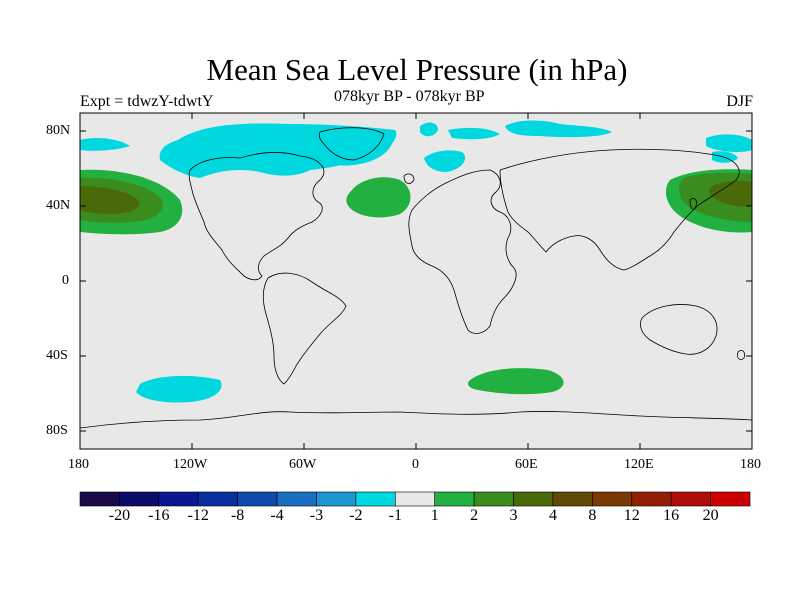  Describe the element at coordinates (356, 515) in the screenshot. I see `colorbar-label: -2` at that location.